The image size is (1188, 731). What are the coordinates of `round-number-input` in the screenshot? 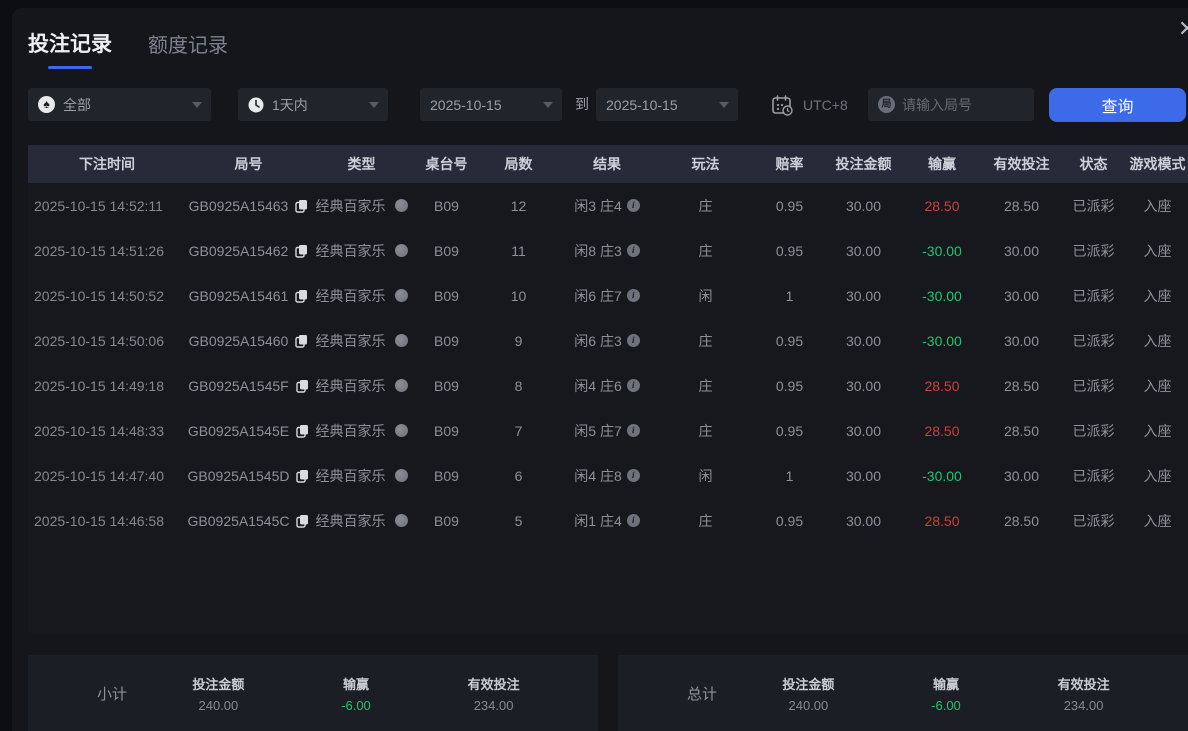 It's located at (951, 104).